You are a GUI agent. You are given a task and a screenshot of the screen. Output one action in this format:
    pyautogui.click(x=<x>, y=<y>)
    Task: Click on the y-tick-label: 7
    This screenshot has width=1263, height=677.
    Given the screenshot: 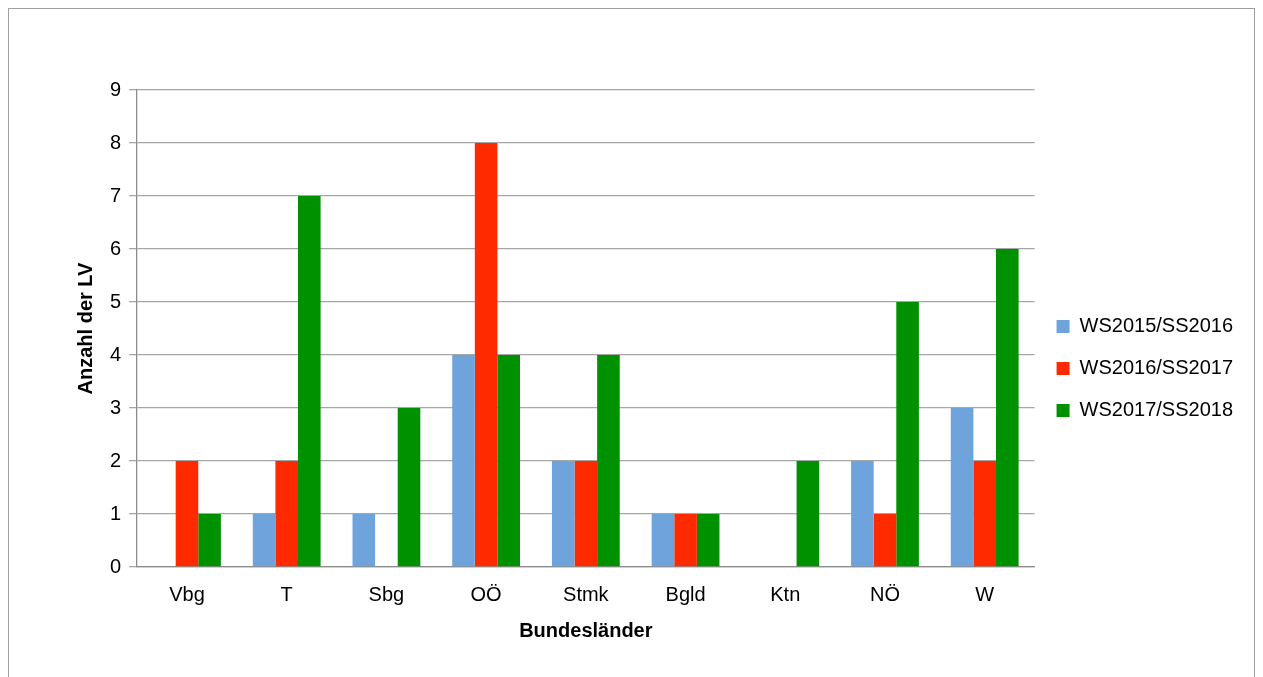 What is the action you would take?
    pyautogui.click(x=116, y=194)
    